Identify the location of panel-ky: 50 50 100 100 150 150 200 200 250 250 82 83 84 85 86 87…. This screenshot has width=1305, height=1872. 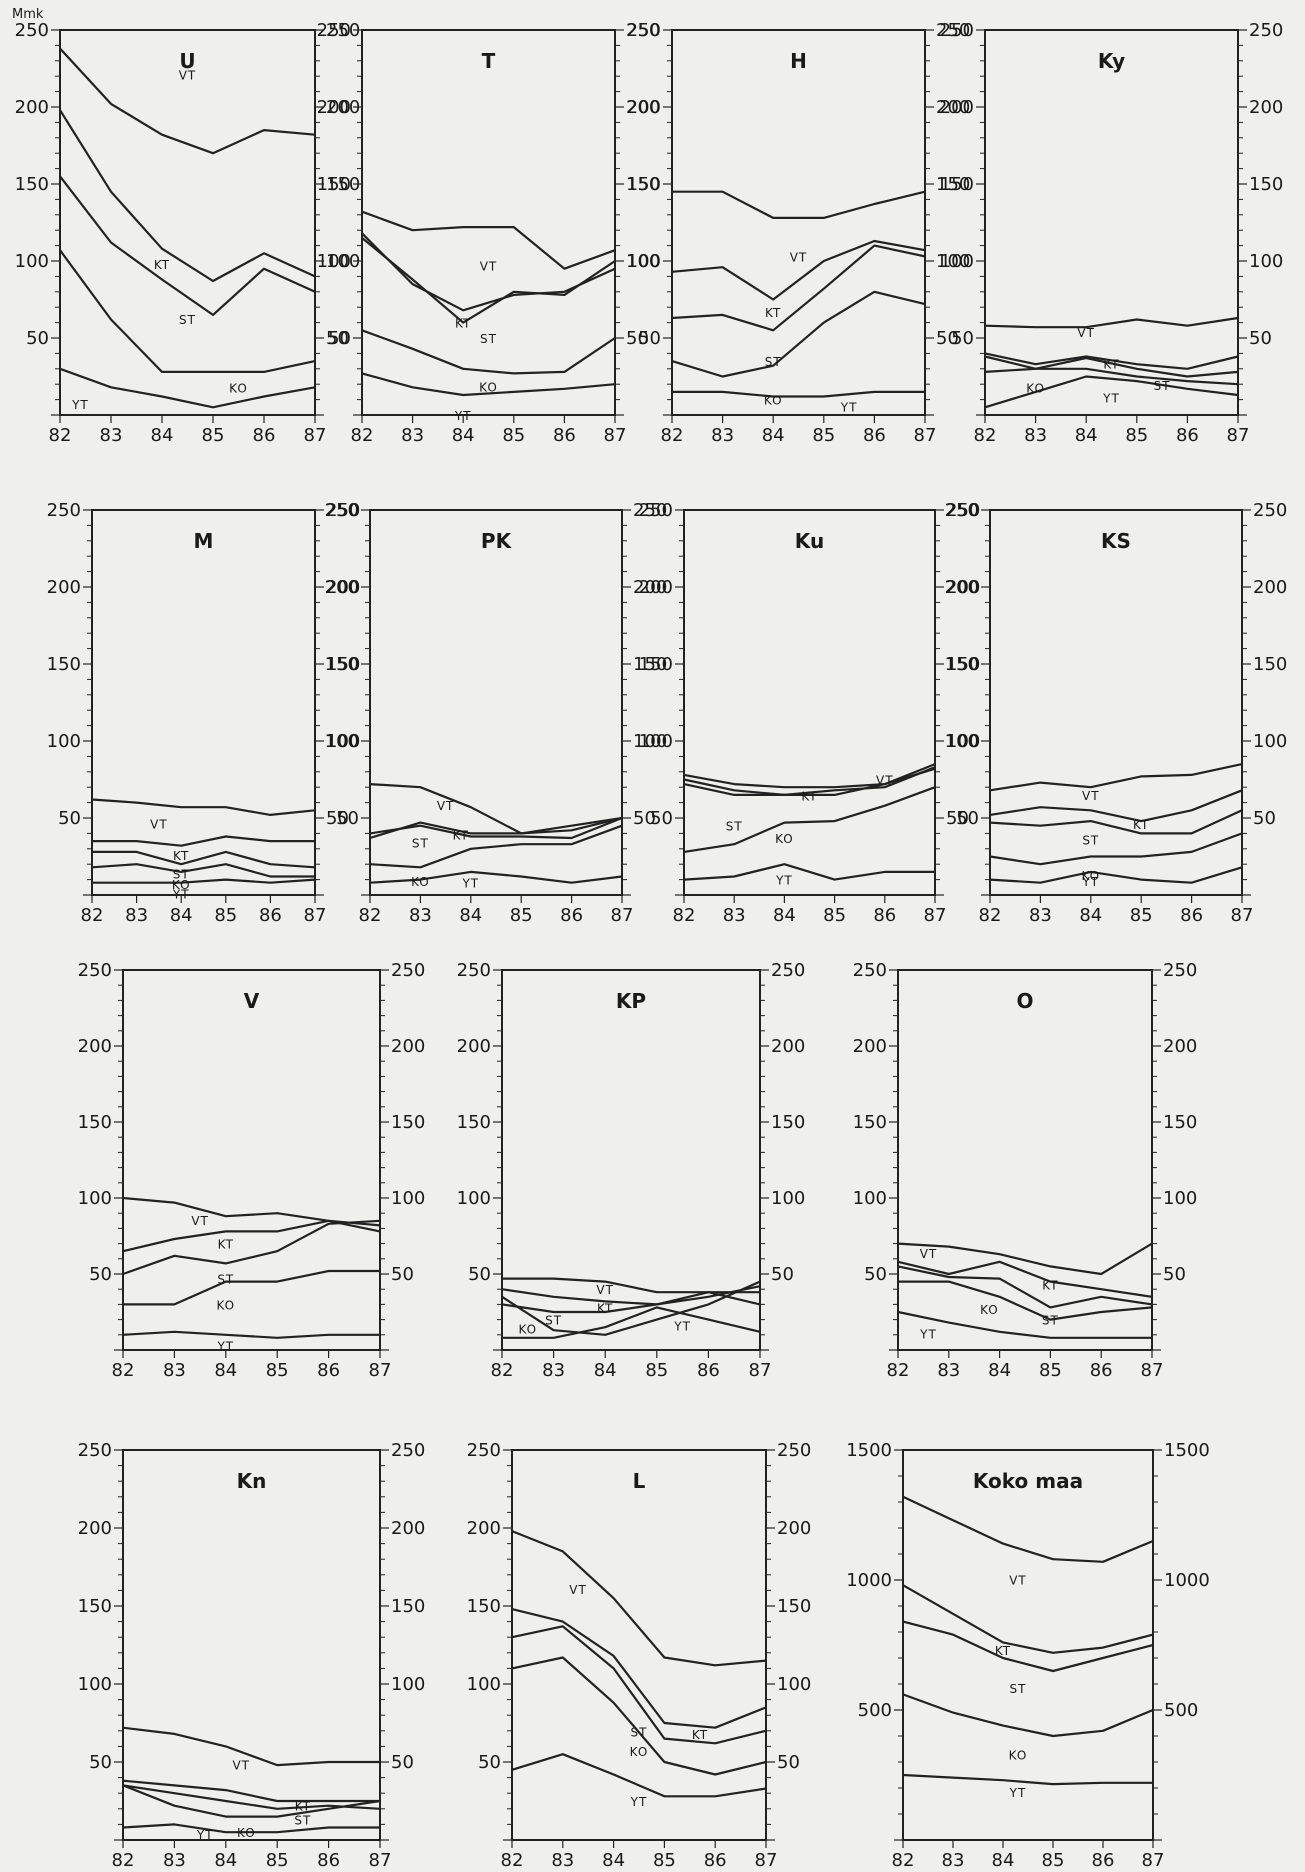
(1112, 233).